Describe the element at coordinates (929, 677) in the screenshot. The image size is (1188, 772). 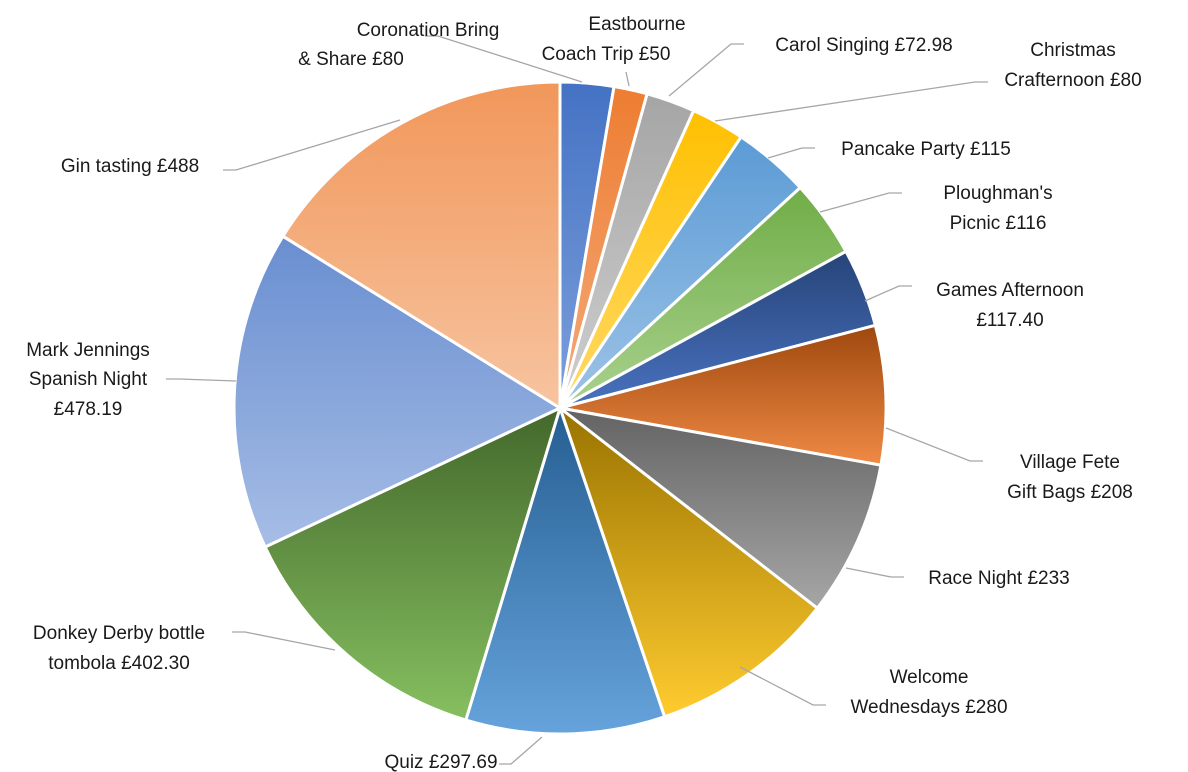
I see `slice-label: Welcome` at that location.